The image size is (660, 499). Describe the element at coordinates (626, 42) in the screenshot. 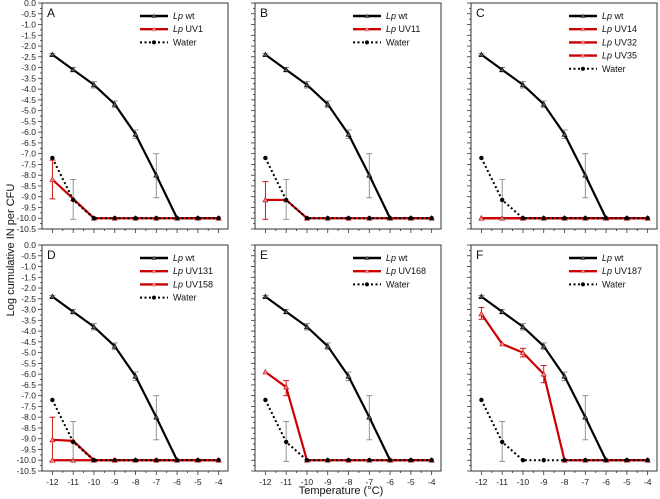

I see `legend-label-strain: UV32` at that location.